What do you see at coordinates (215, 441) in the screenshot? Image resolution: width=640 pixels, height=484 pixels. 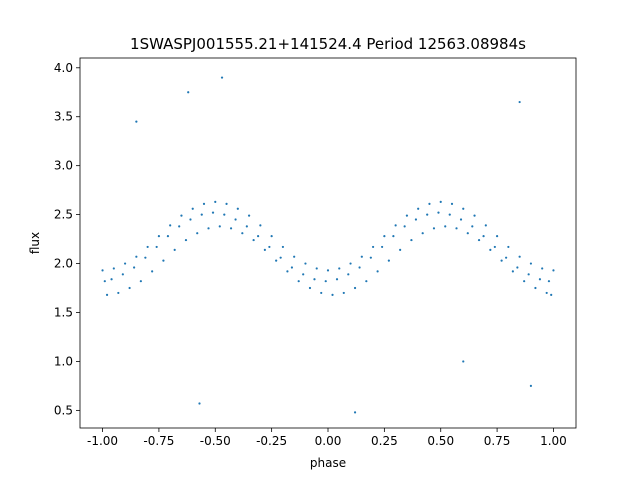 I see `x-tick-label: -0.50` at bounding box center [215, 441].